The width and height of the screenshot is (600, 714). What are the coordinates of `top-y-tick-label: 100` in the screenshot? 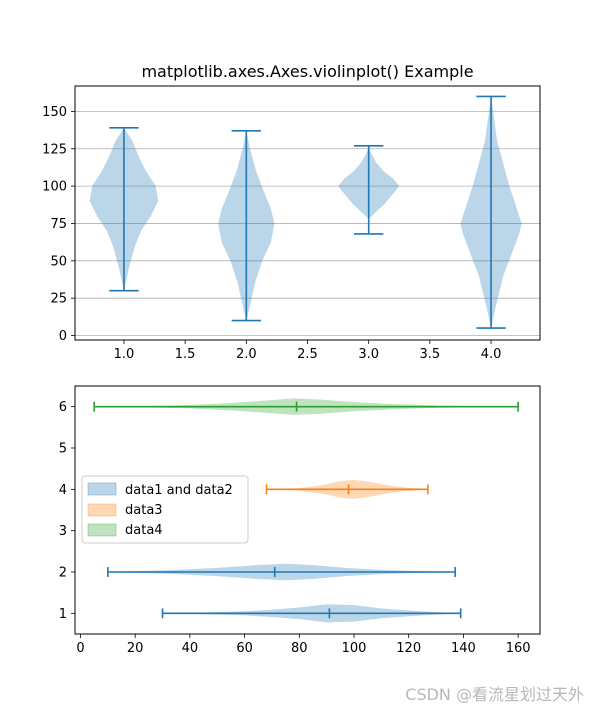 It's located at (54, 187).